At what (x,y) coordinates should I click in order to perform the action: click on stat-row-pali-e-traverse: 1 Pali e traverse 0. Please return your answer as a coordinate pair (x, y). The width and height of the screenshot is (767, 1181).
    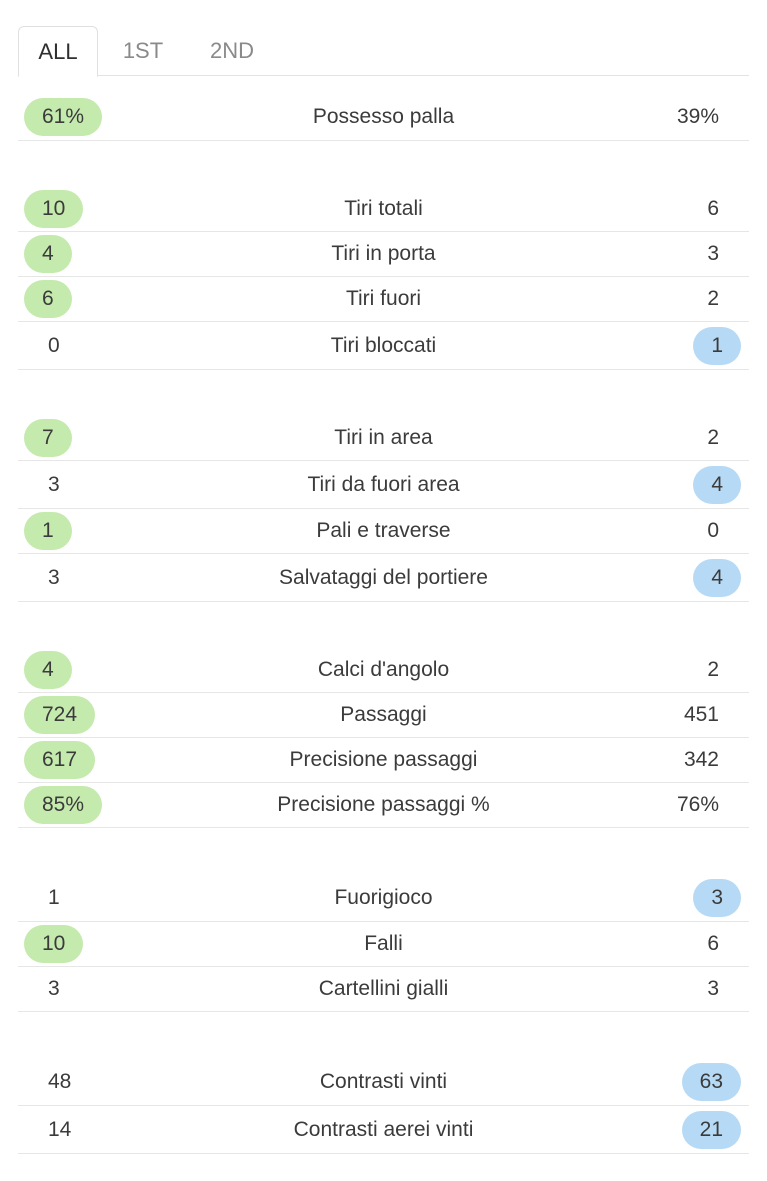
    Looking at the image, I should click on (383, 531).